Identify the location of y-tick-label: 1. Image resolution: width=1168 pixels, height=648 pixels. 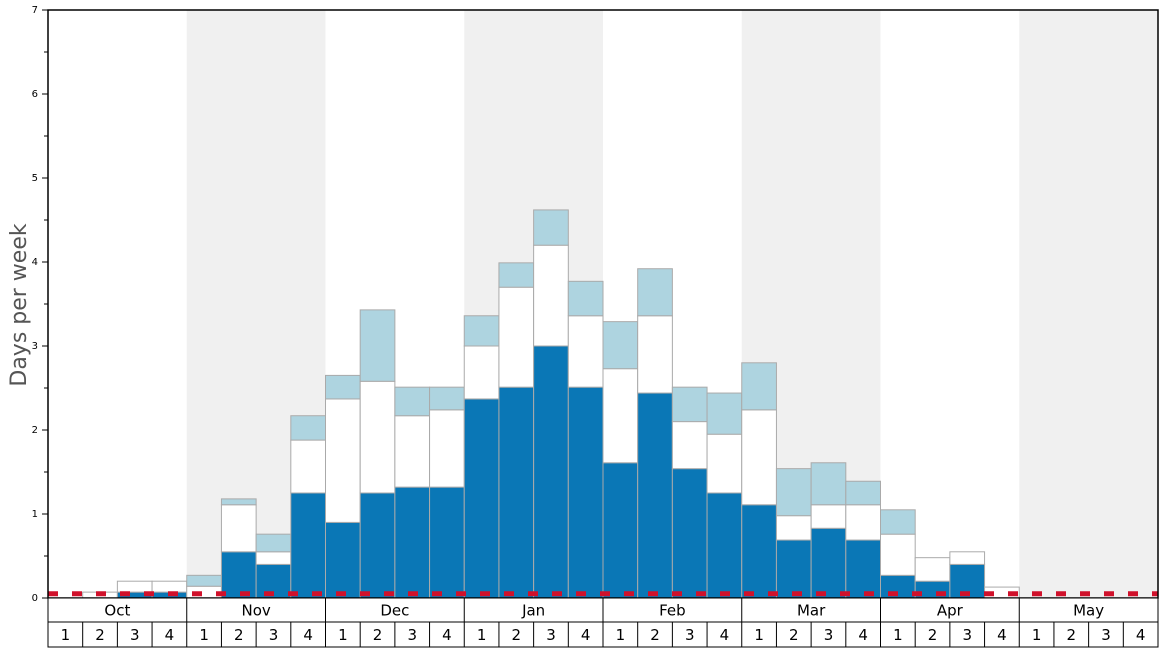
(35, 514).